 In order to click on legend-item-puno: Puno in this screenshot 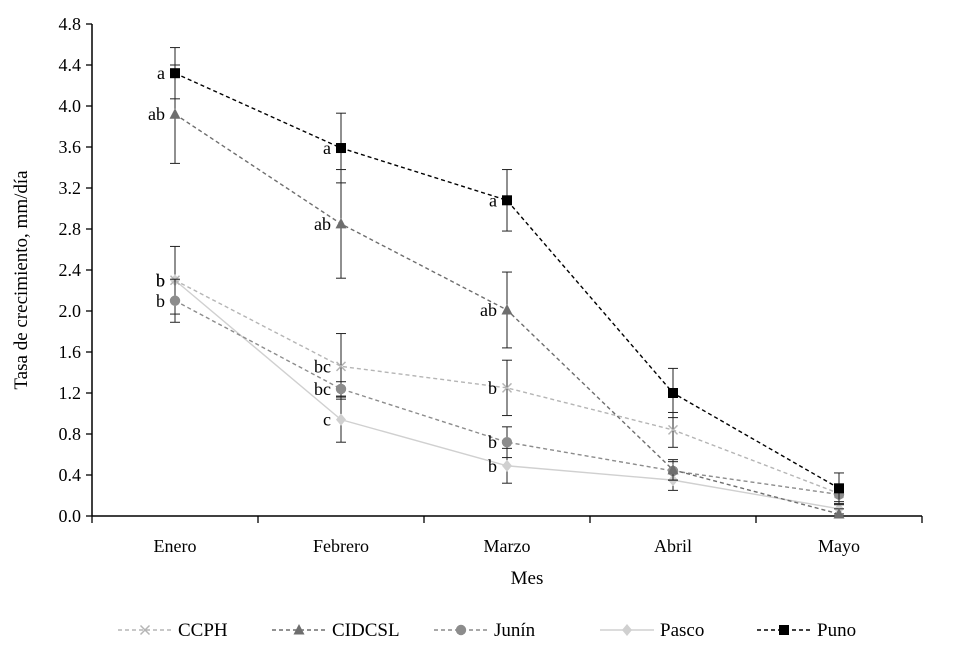, I will do `click(806, 630)`.